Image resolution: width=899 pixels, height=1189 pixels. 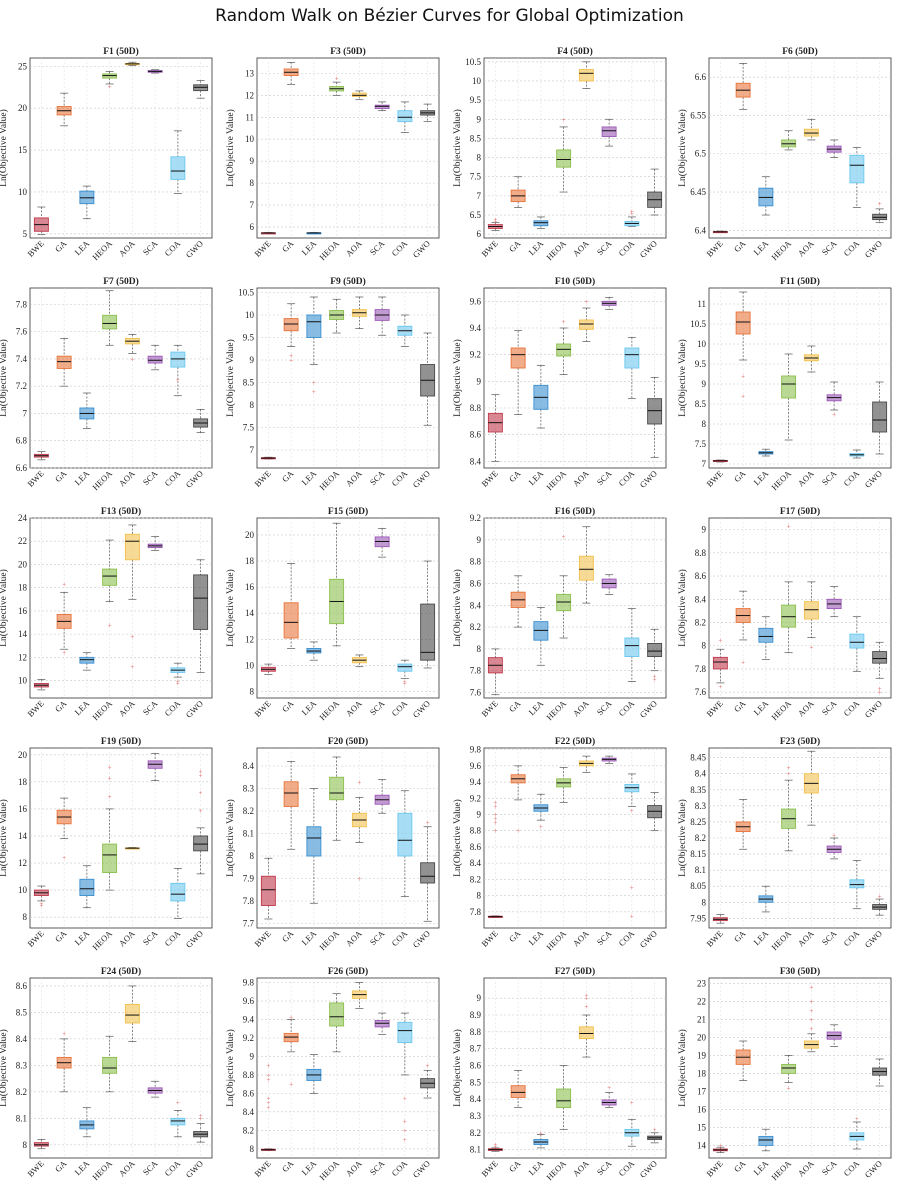 I want to click on y-tick-label: 15, so click(x=23, y=150).